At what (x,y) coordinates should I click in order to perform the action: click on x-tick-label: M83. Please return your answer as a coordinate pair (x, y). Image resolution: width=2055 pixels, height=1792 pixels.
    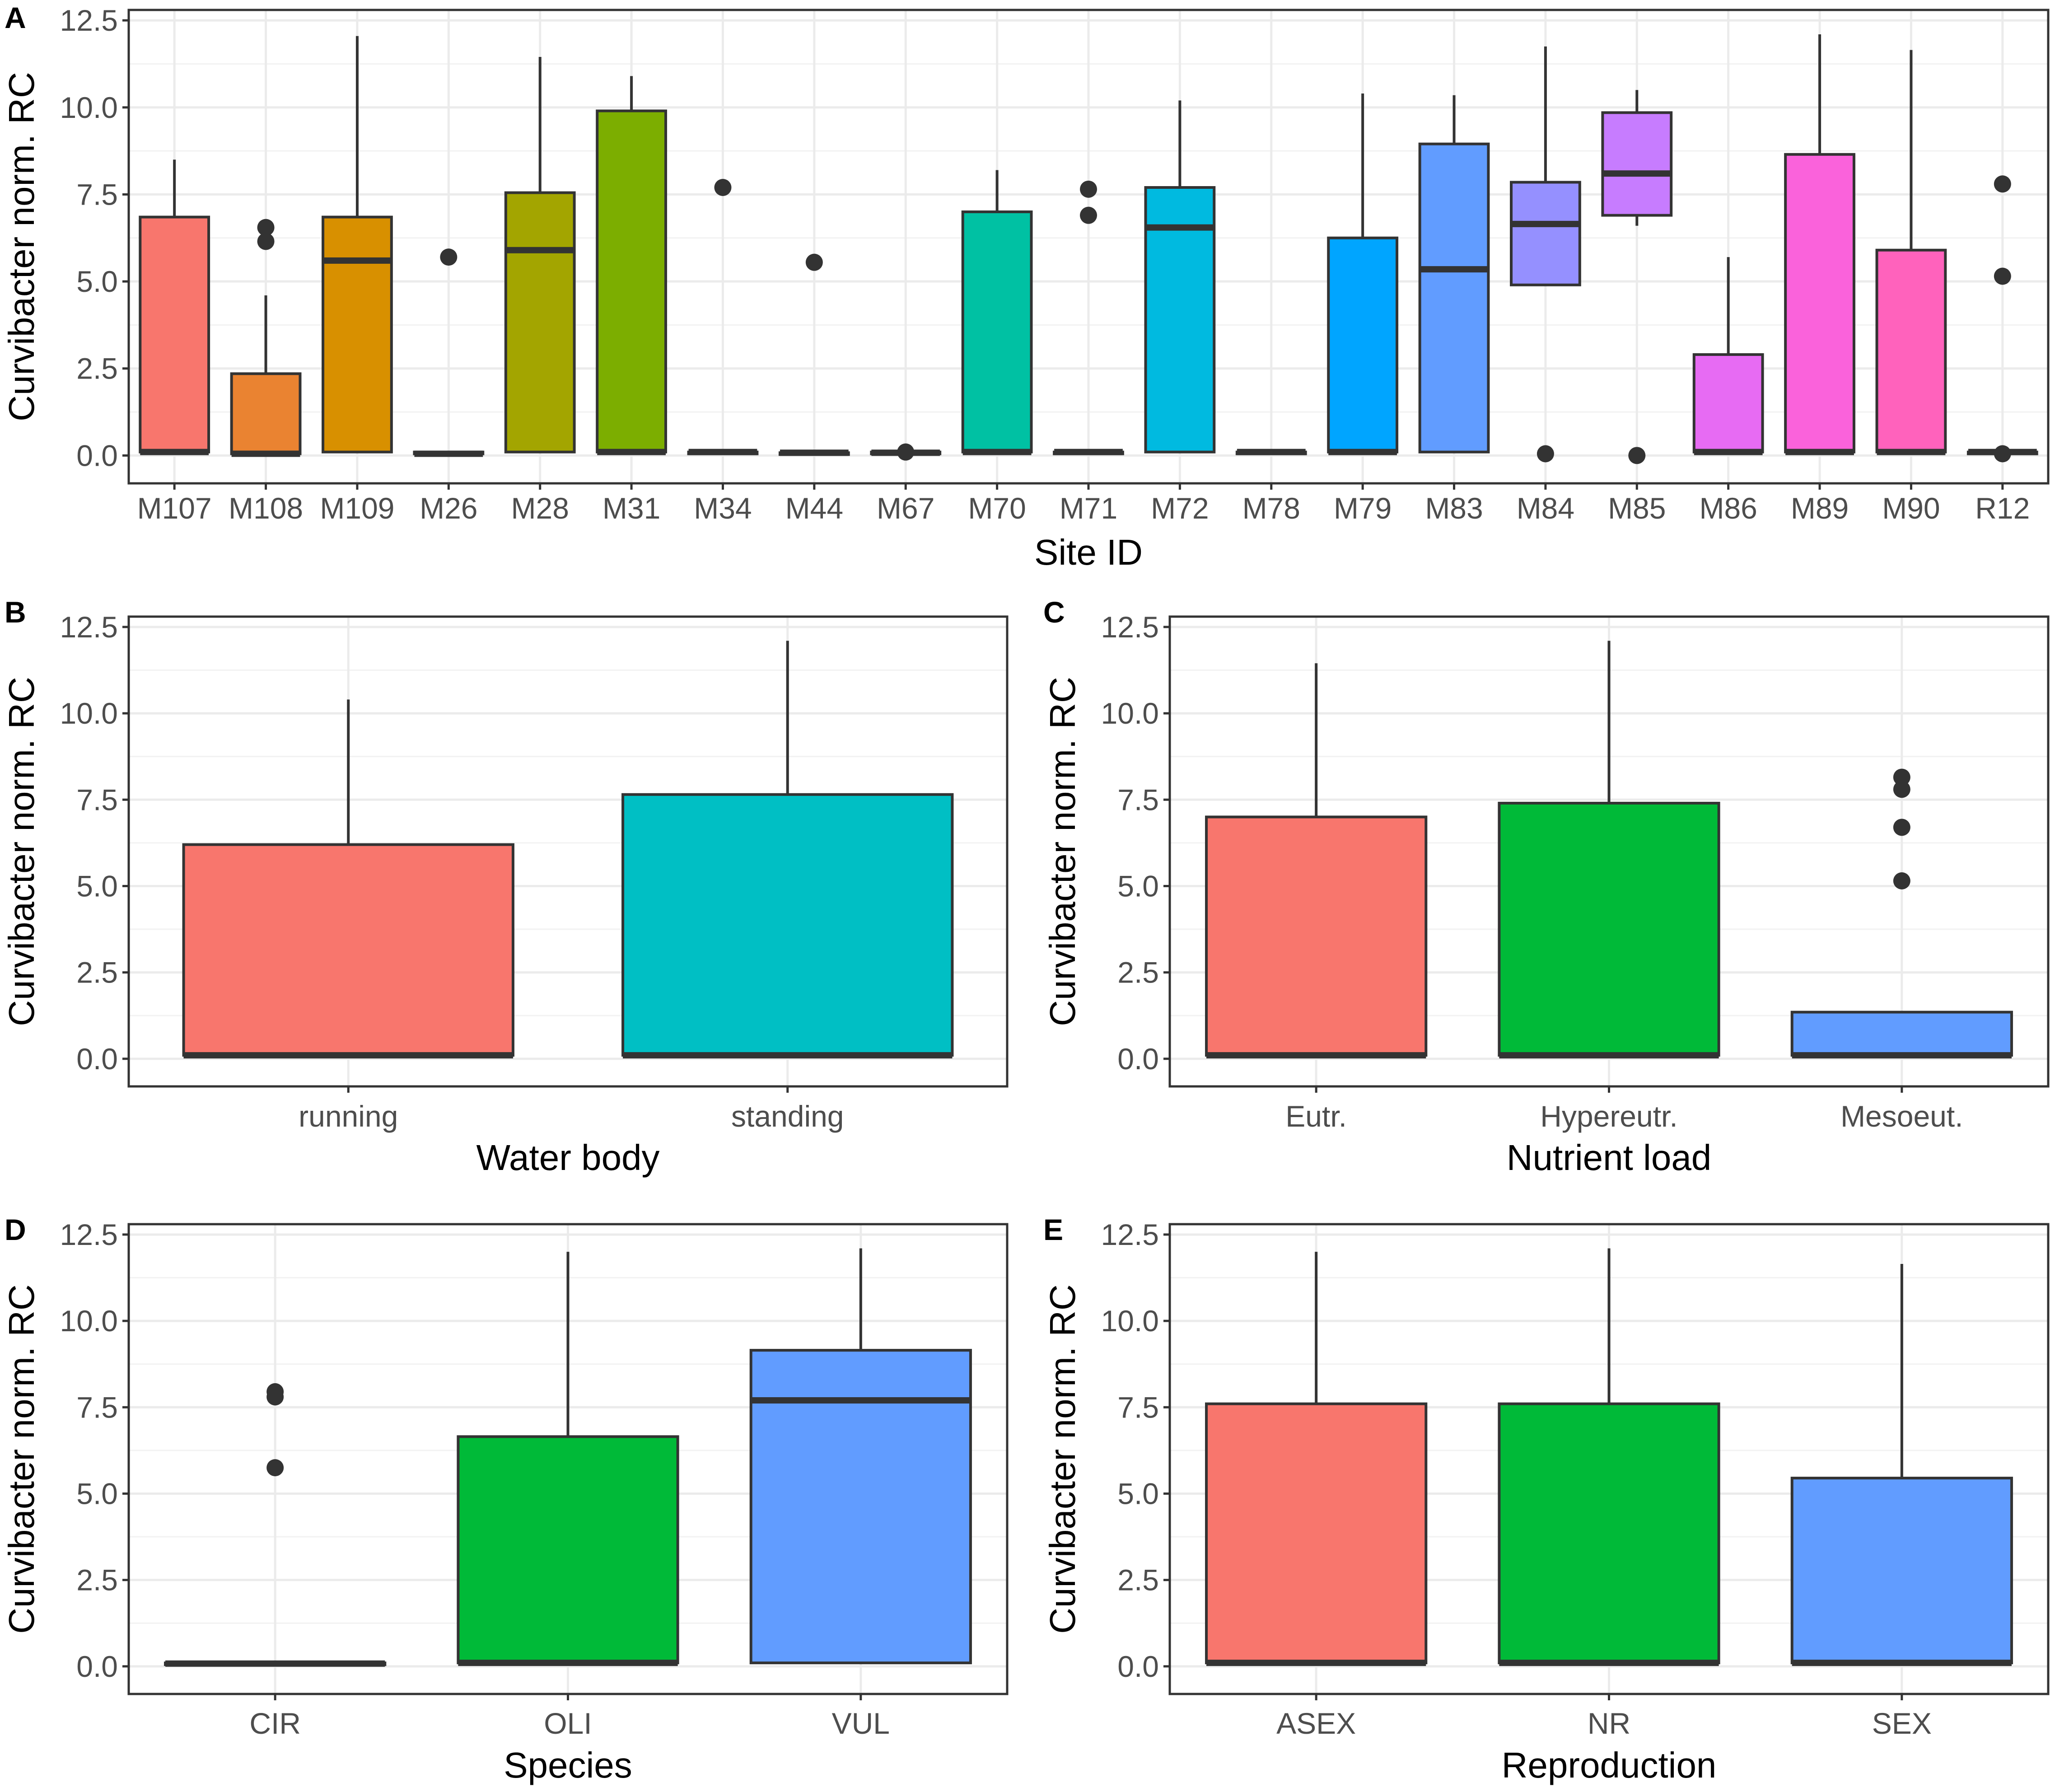
    Looking at the image, I should click on (1454, 508).